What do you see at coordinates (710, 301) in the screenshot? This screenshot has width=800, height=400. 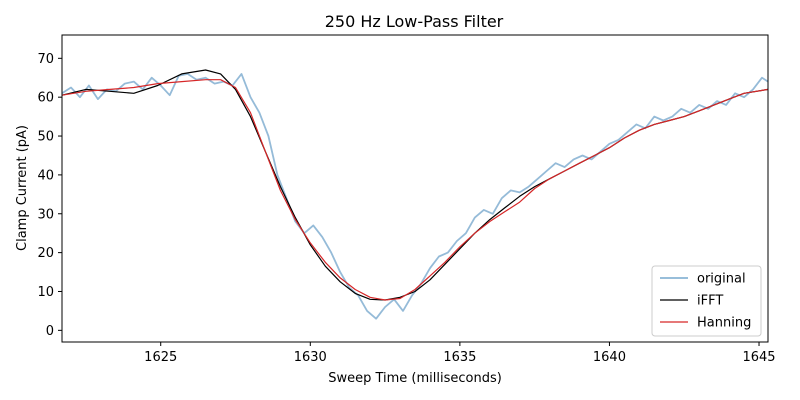 I see `legend-label: iFFT` at bounding box center [710, 301].